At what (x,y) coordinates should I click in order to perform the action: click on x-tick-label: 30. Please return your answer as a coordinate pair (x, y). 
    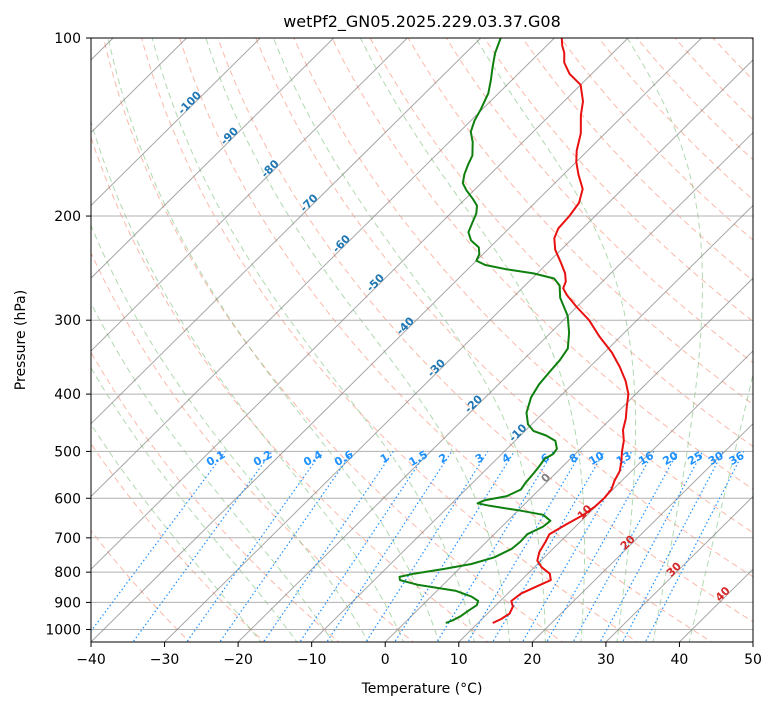
    Looking at the image, I should click on (606, 660).